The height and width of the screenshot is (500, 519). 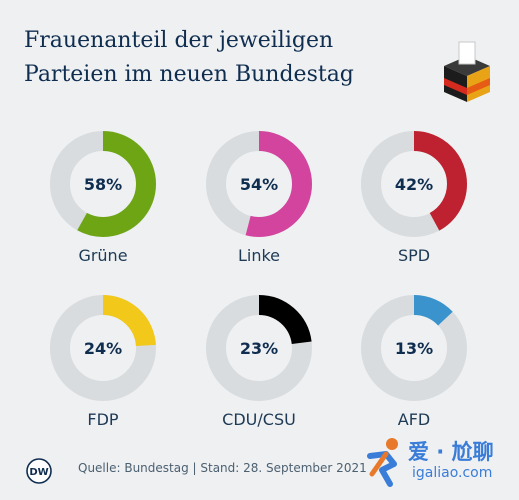 What do you see at coordinates (189, 74) in the screenshot?
I see `title-line-2: Parteien im neuen Bundestag` at bounding box center [189, 74].